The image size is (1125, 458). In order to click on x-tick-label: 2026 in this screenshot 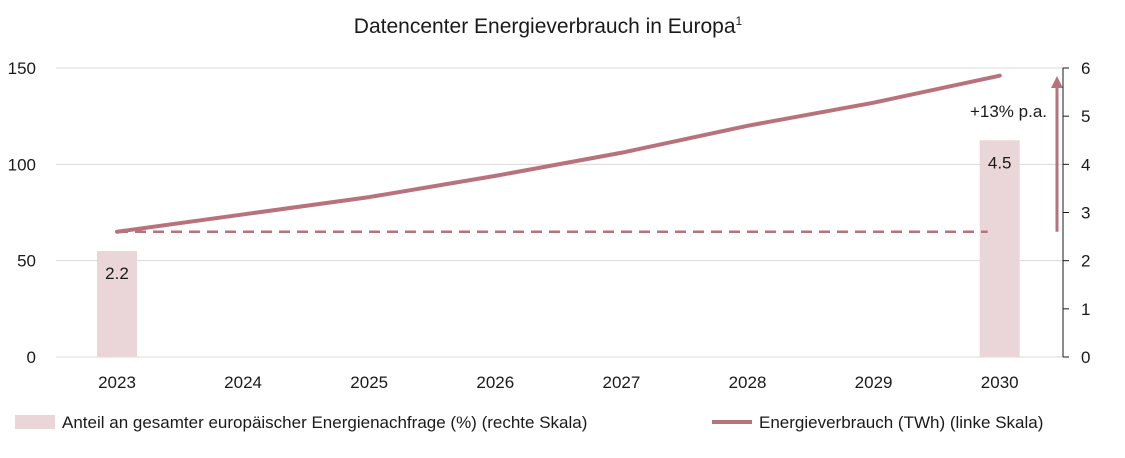, I will do `click(495, 382)`.